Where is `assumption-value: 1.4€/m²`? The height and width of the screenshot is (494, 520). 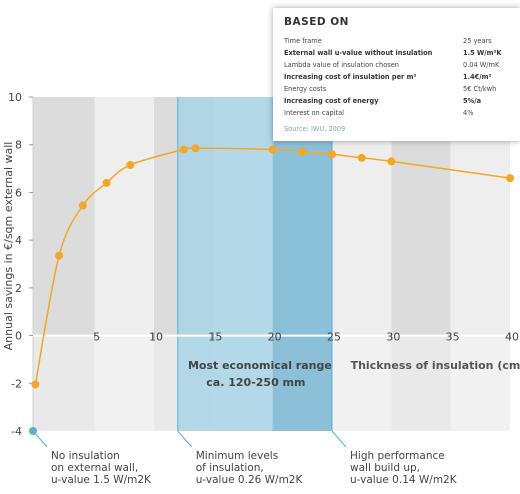
assumption-value: 1.4€/m² is located at coordinates (477, 77).